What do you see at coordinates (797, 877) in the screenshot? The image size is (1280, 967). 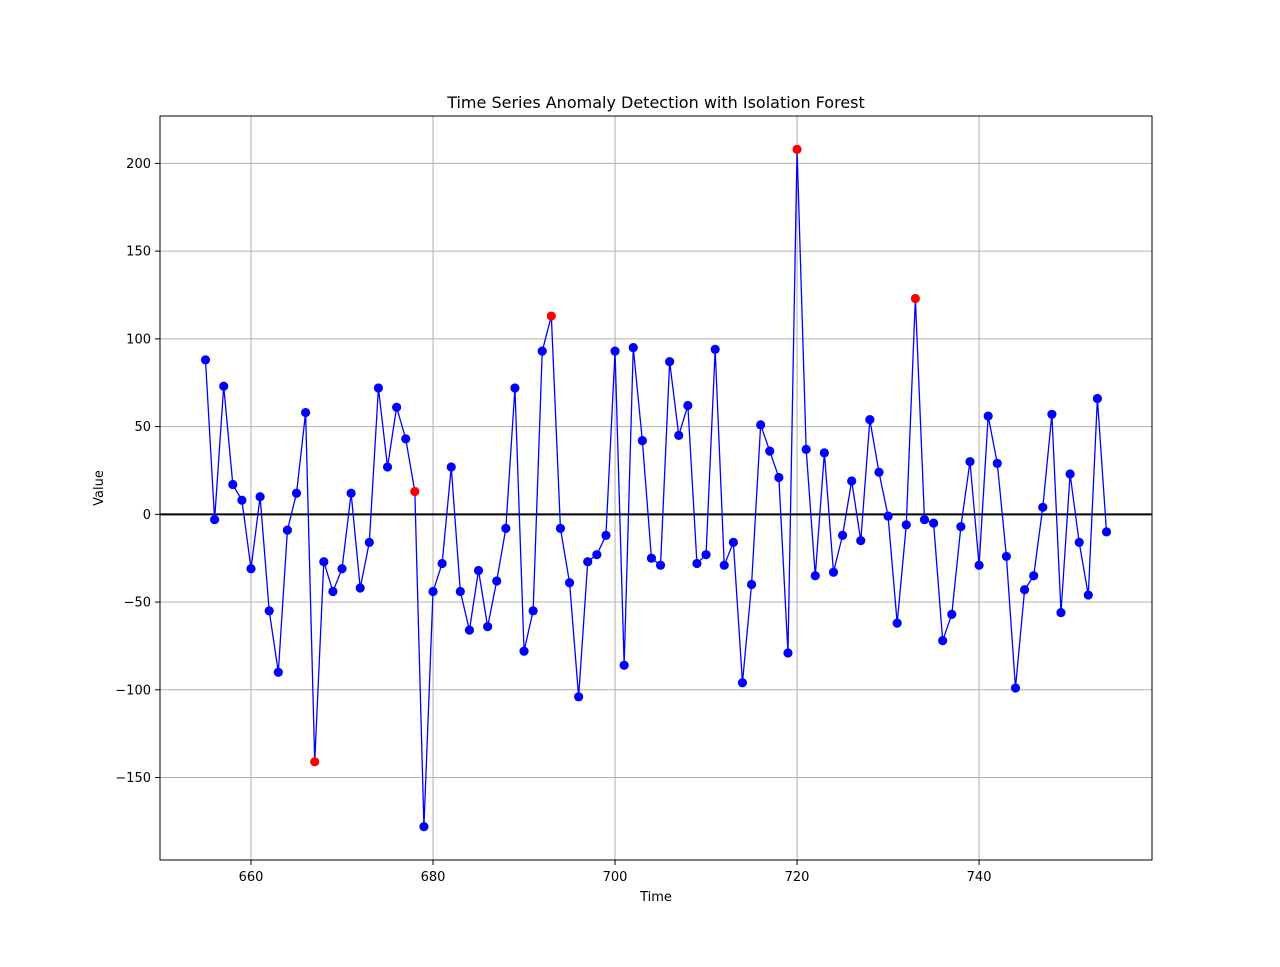 I see `x-tick-label: 720` at bounding box center [797, 877].